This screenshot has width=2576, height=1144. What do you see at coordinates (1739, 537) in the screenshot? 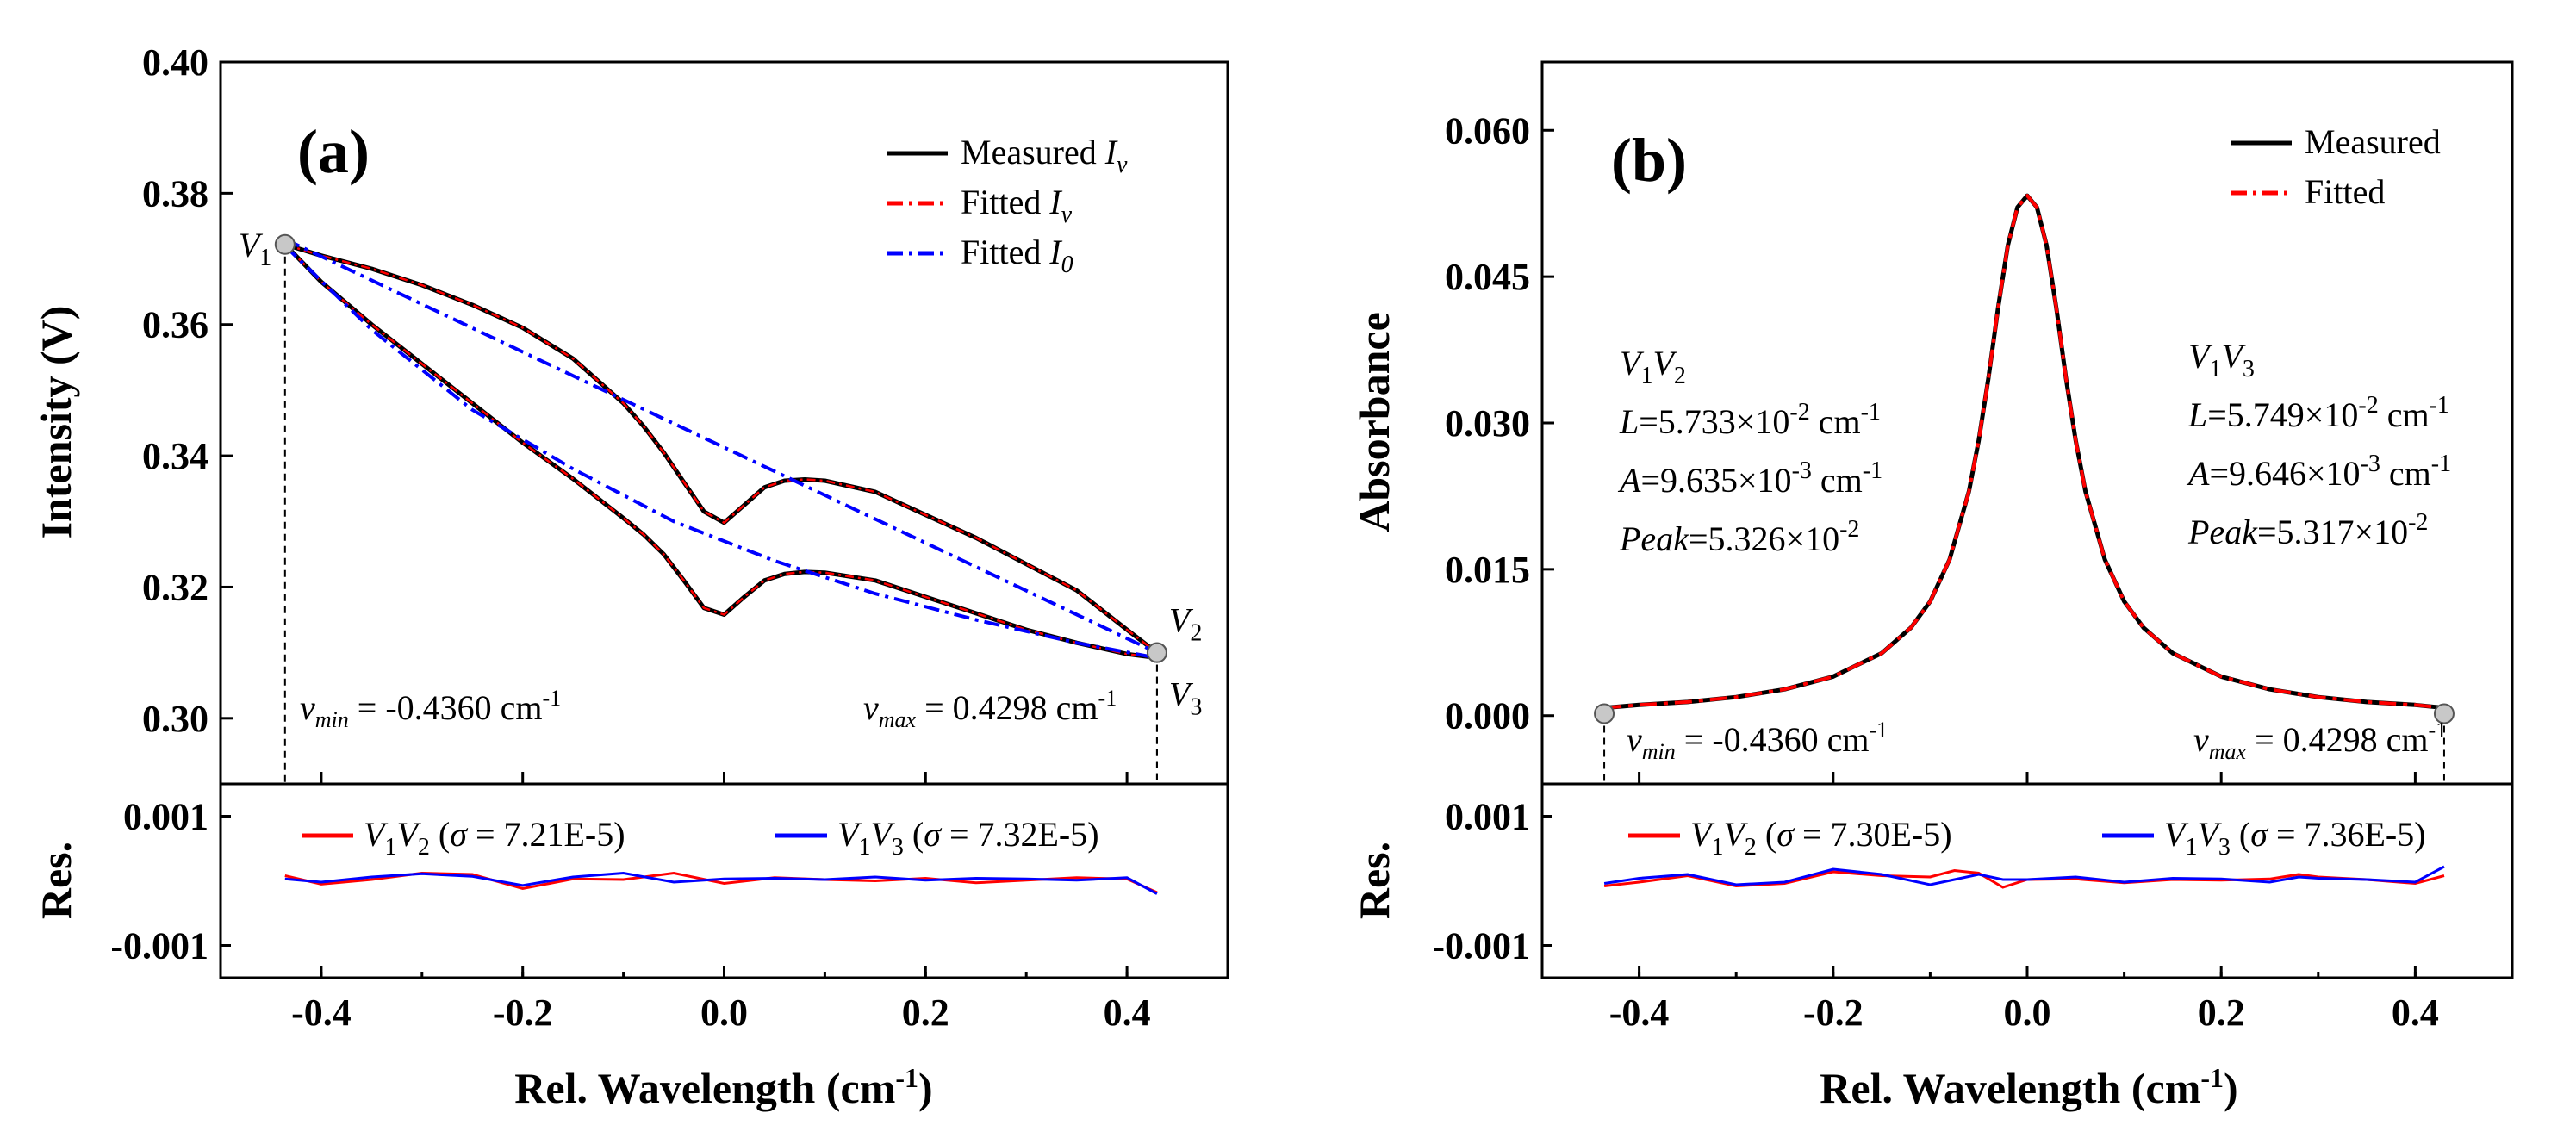
I see `annot-v1v2-peak: Peak=5.326×10-2` at bounding box center [1739, 537].